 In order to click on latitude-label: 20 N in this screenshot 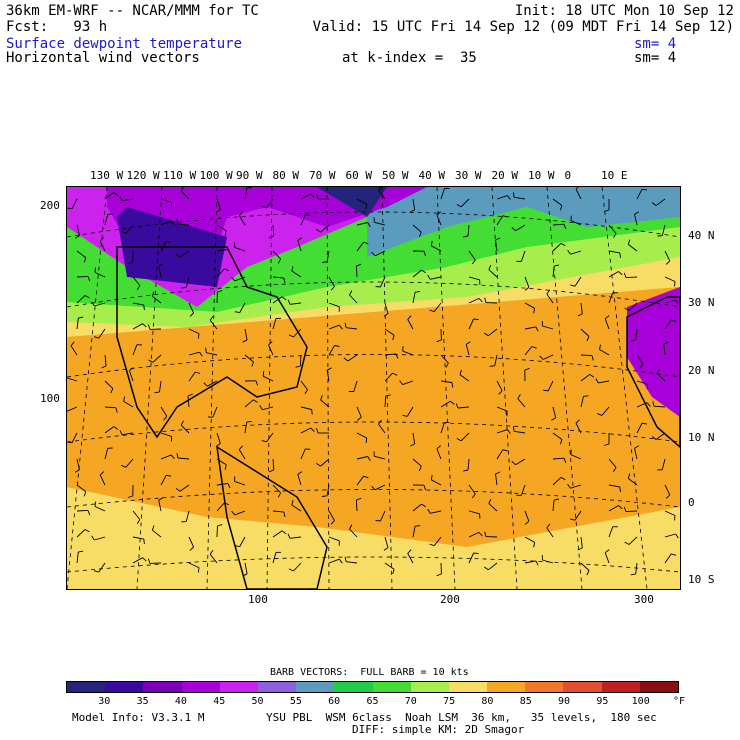, I will do `click(701, 370)`.